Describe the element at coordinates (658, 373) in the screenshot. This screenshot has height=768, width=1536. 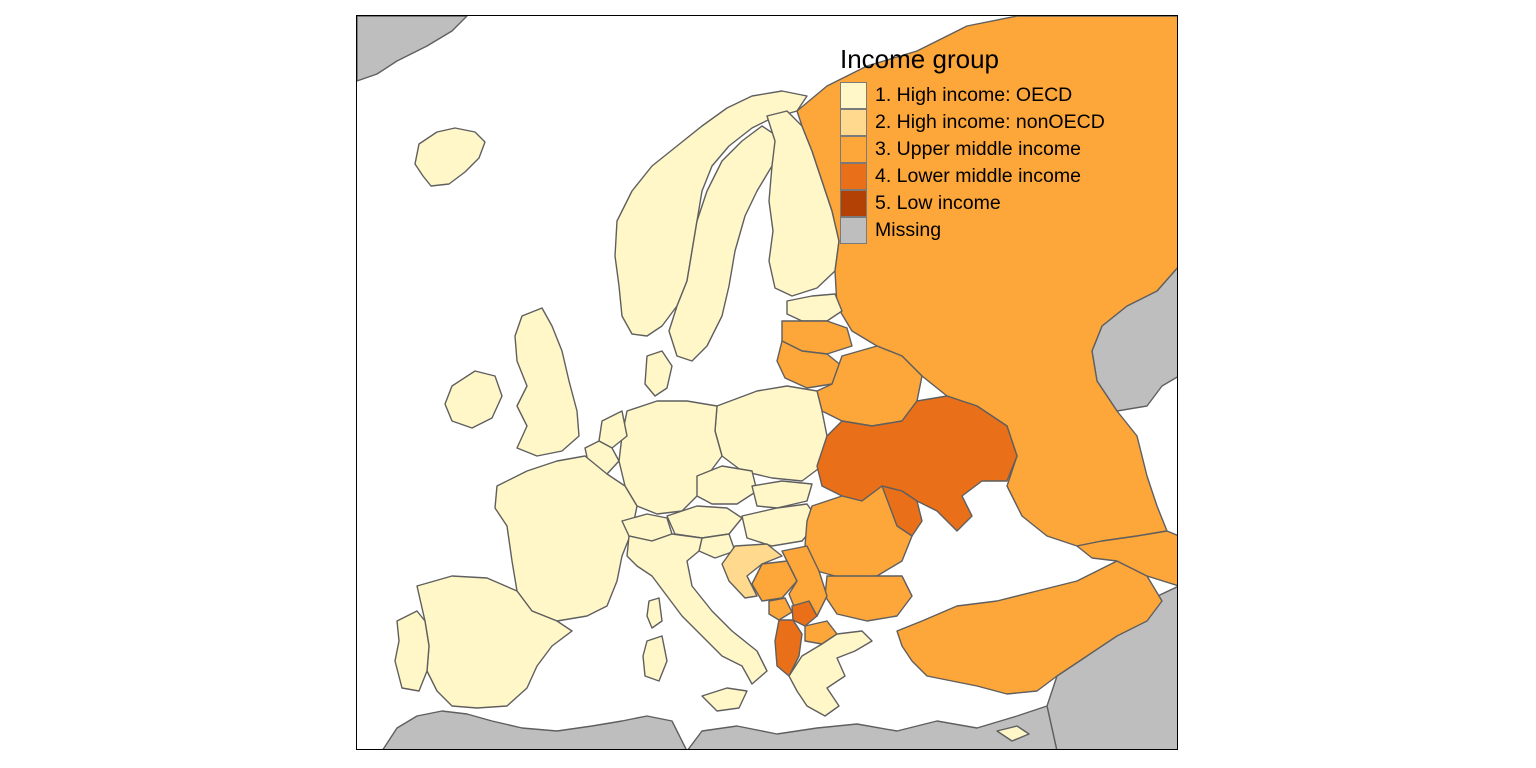
I see `country-denmark` at that location.